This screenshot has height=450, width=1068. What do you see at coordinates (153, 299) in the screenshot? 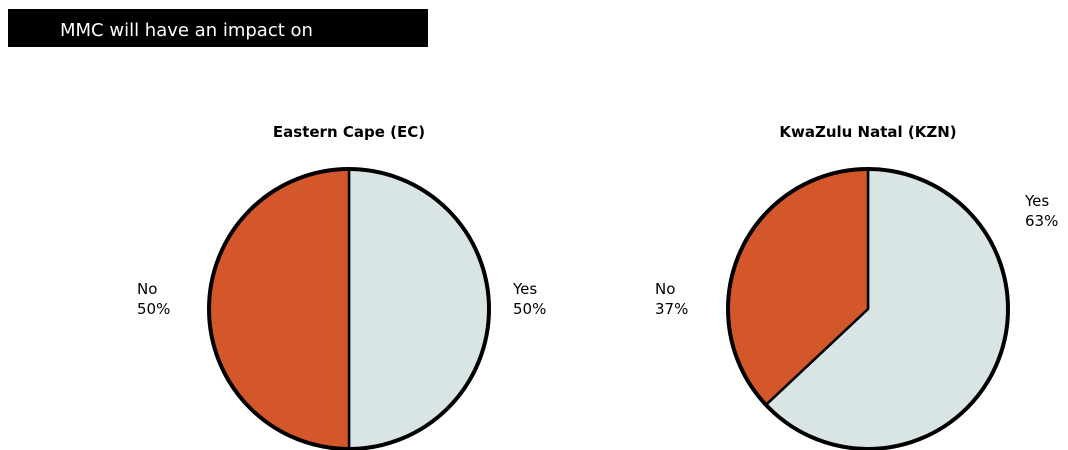
I see `slice-label-ec-no: No 50%` at bounding box center [153, 299].